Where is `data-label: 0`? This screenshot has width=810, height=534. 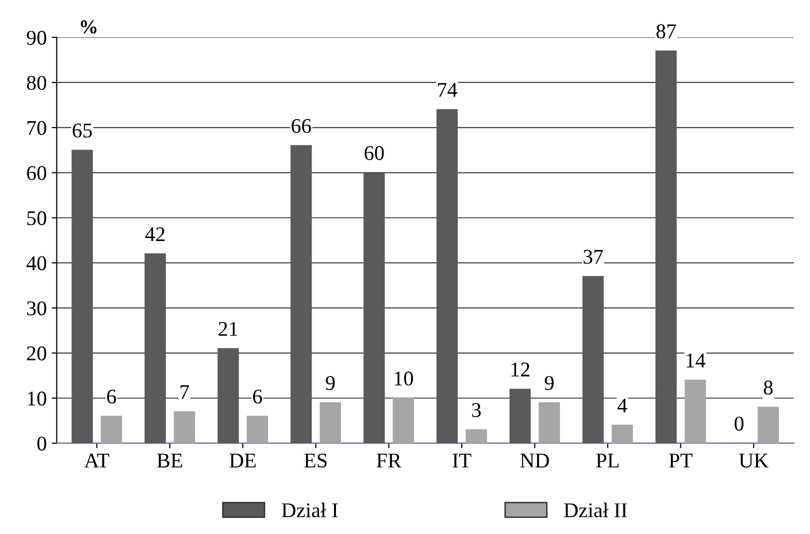
data-label: 0 is located at coordinates (739, 423).